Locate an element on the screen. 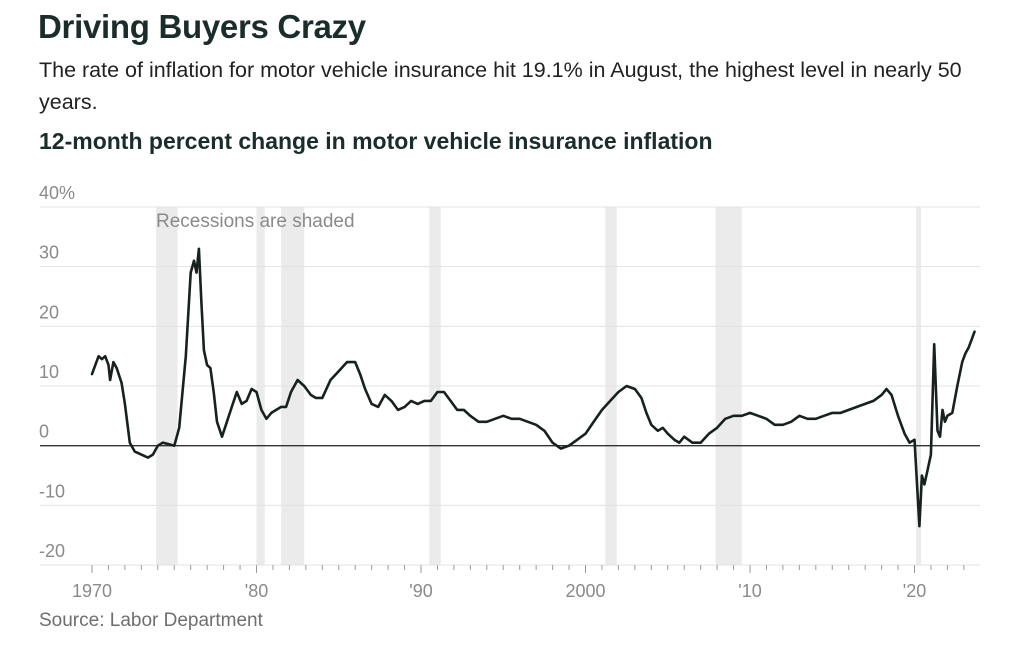 The image size is (1024, 646). x-tick-label: '20 is located at coordinates (914, 591).